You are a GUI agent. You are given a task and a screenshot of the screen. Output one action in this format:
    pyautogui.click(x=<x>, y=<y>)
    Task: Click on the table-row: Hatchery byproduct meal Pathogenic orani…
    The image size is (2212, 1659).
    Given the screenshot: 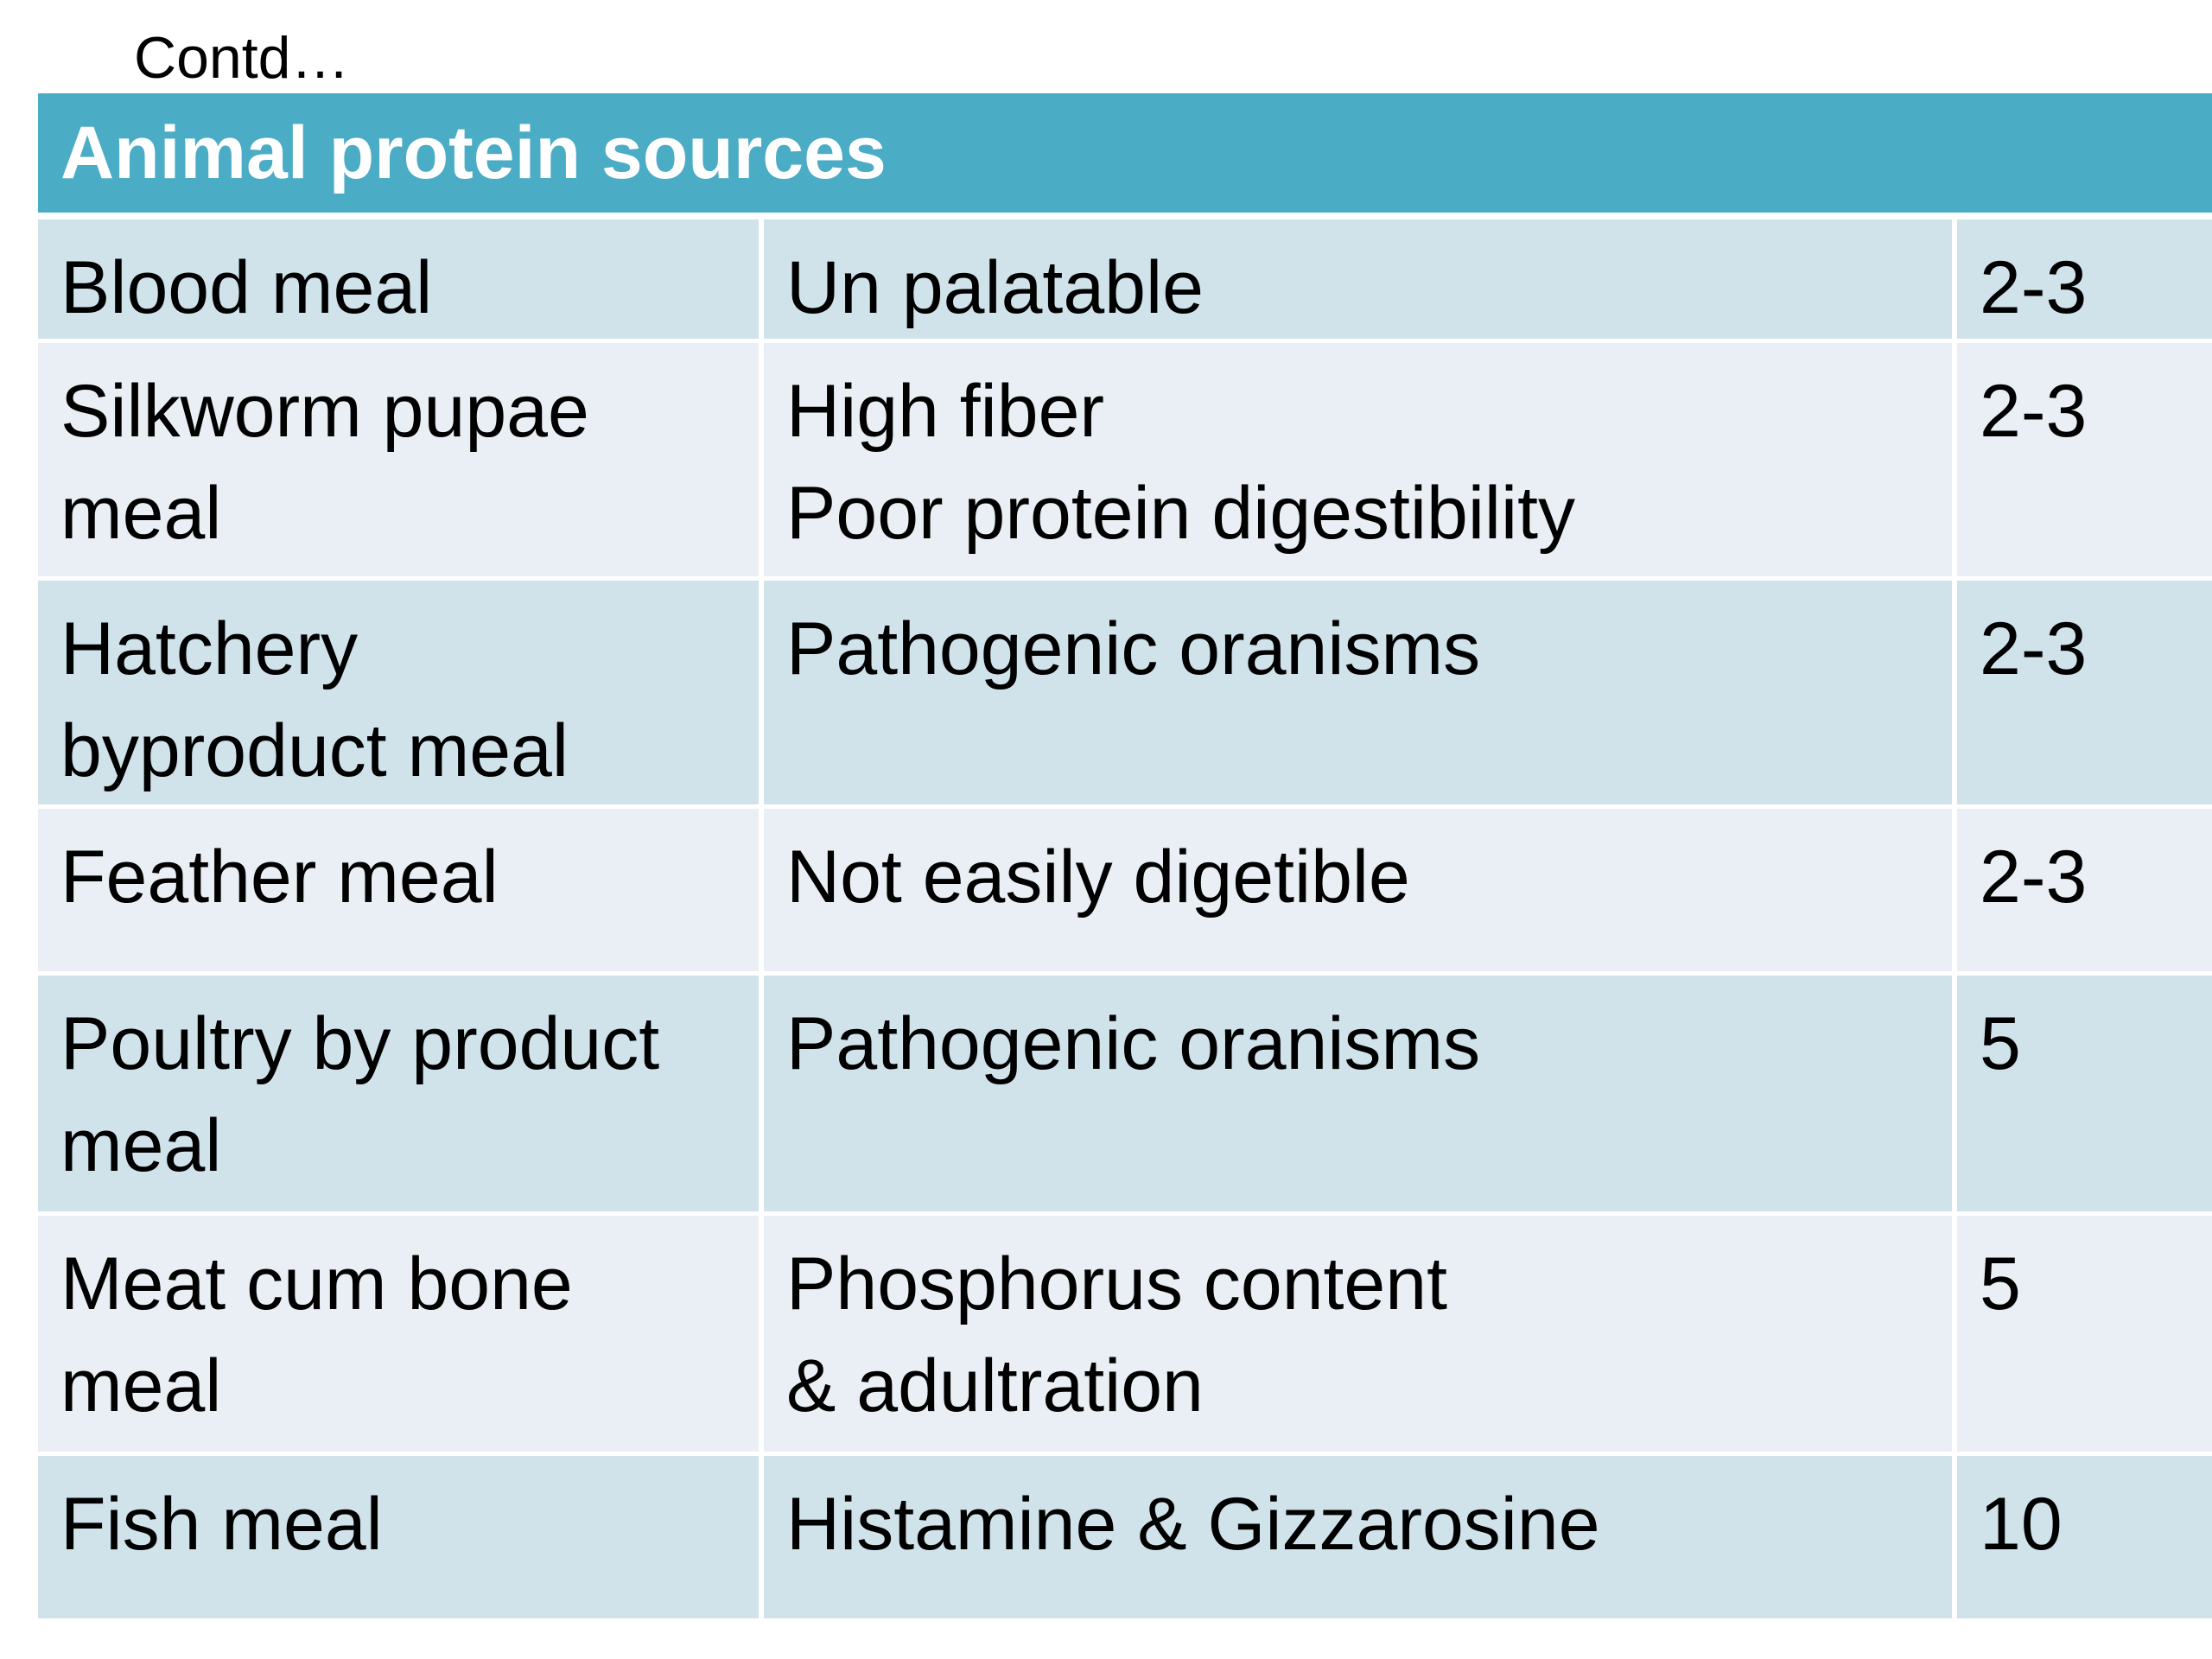 What is the action you would take?
    pyautogui.click(x=1125, y=692)
    